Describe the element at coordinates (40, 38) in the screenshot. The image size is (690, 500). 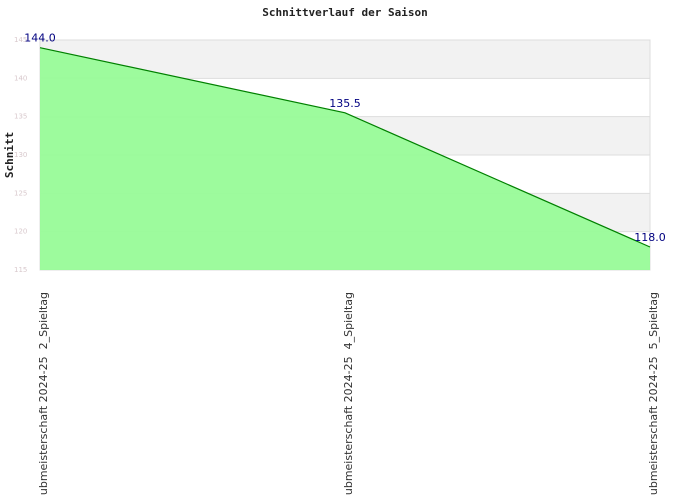
I see `value-label: 144.0` at that location.